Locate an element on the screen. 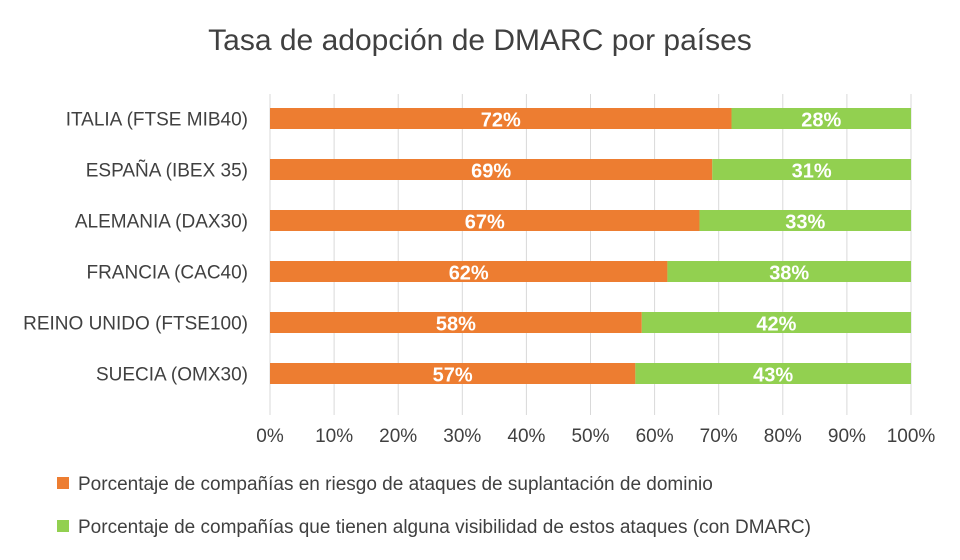 The height and width of the screenshot is (560, 960). x-axis-tick-labels: 0% 10% 20% 30% 40% 50% 60% 70% 80% 90% 100% is located at coordinates (595, 436).